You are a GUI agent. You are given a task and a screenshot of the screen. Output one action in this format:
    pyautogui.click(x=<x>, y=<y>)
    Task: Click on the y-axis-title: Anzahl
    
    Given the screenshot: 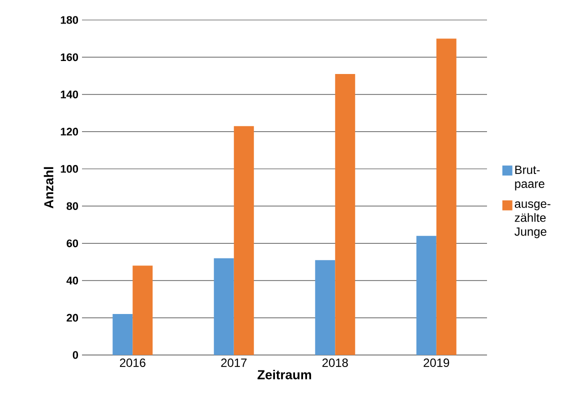 What is the action you would take?
    pyautogui.click(x=49, y=187)
    